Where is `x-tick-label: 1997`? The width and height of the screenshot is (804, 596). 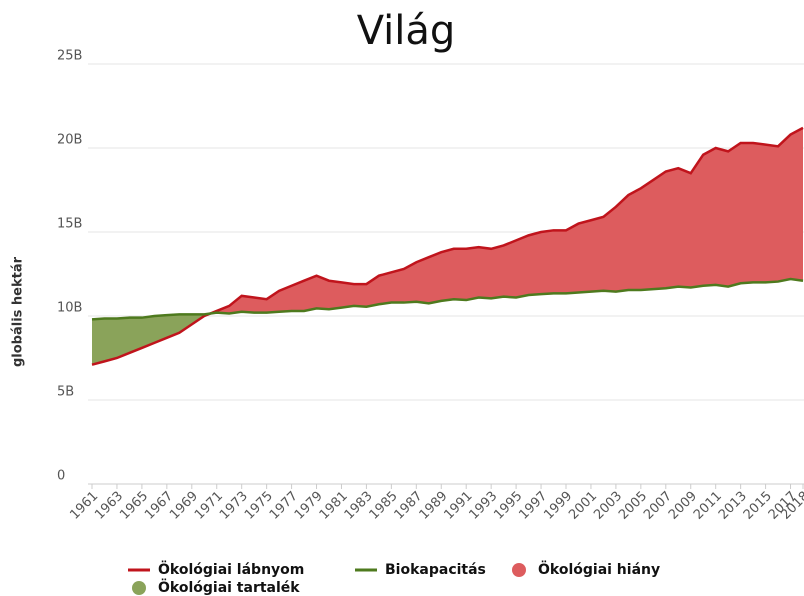 x-tick-label: 1997 is located at coordinates (533, 506).